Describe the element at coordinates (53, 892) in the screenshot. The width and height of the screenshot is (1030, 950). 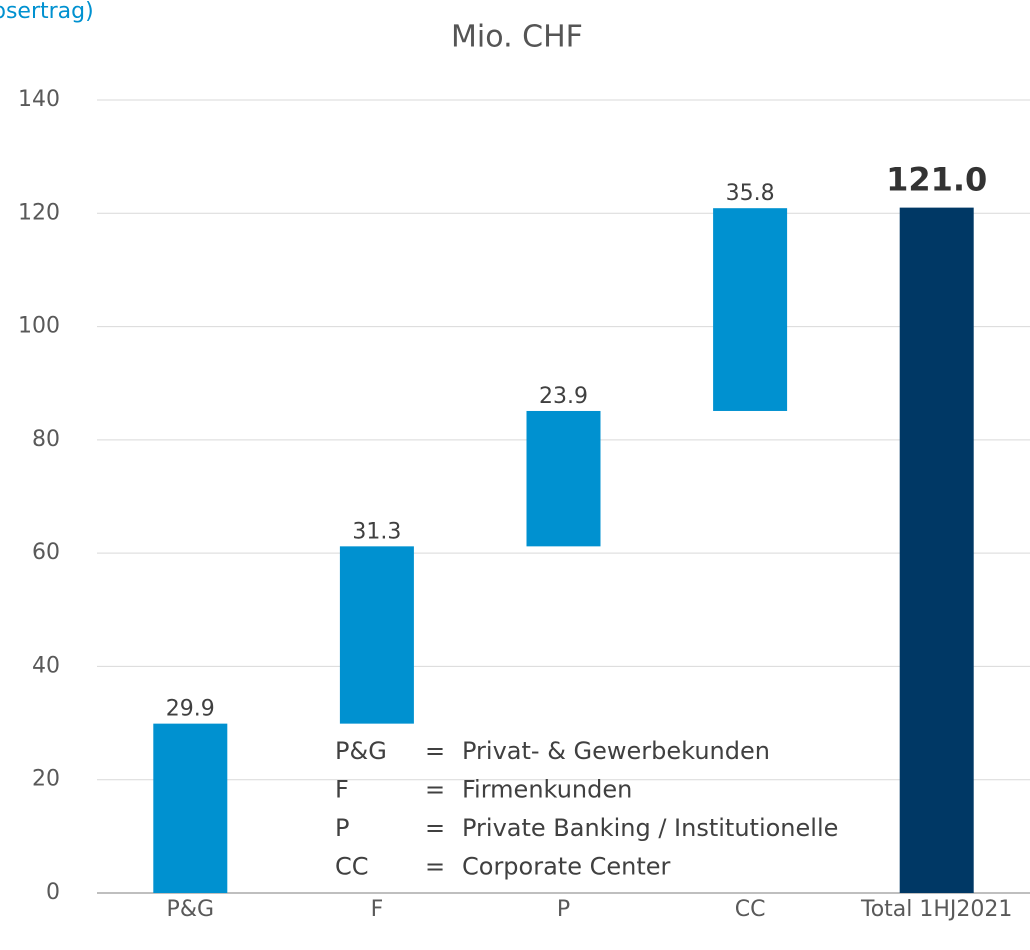
I see `y-tick-label: 0` at that location.